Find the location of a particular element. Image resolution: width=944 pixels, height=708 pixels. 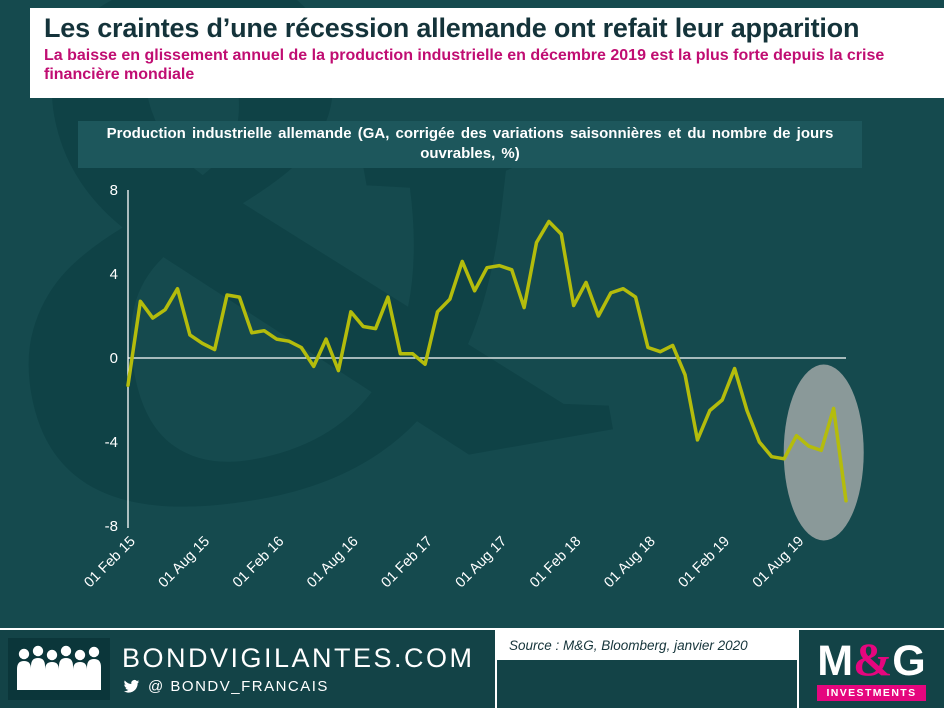

x-tick-label: 01 Aug 18 is located at coordinates (630, 563).